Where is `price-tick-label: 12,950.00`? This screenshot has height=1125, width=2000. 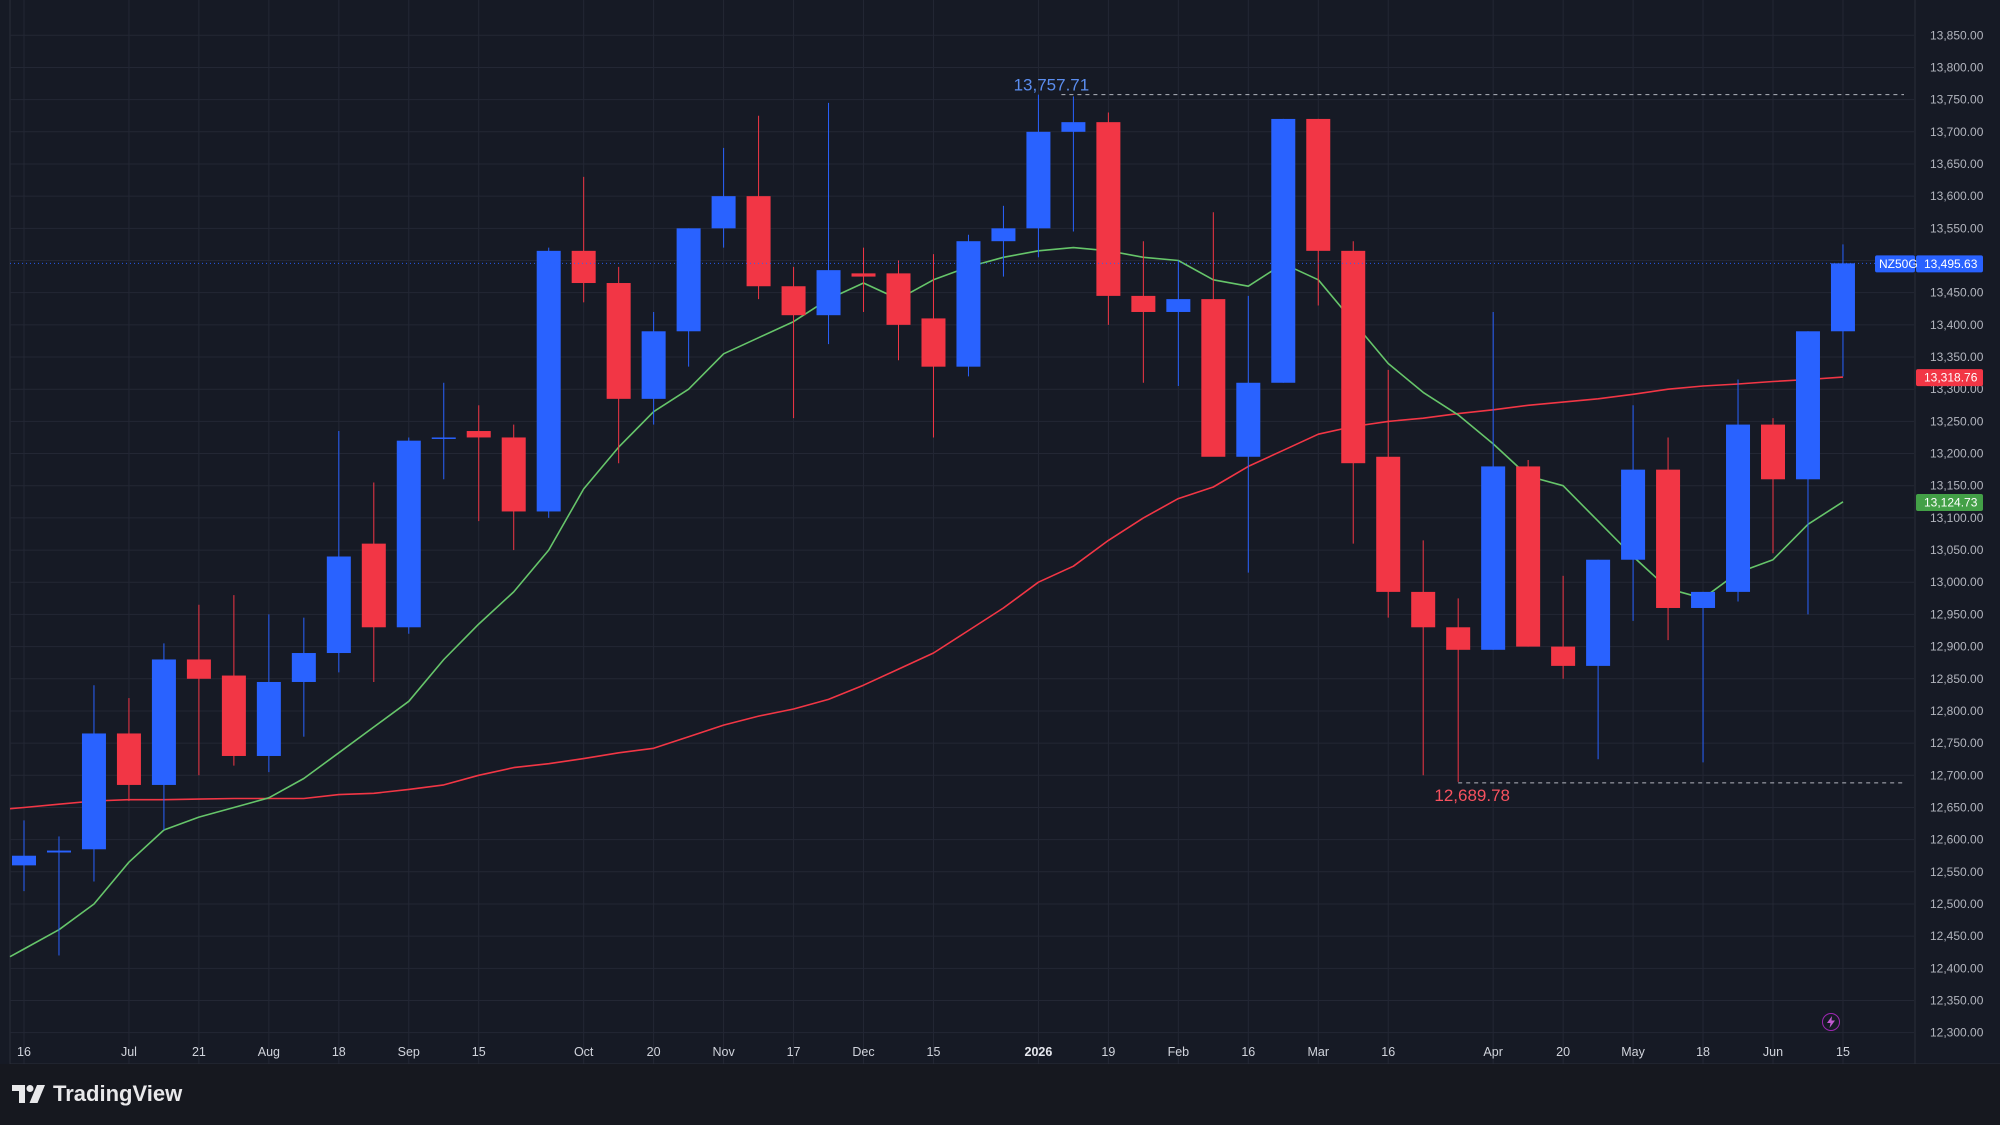
price-tick-label: 12,950.00 is located at coordinates (1957, 614).